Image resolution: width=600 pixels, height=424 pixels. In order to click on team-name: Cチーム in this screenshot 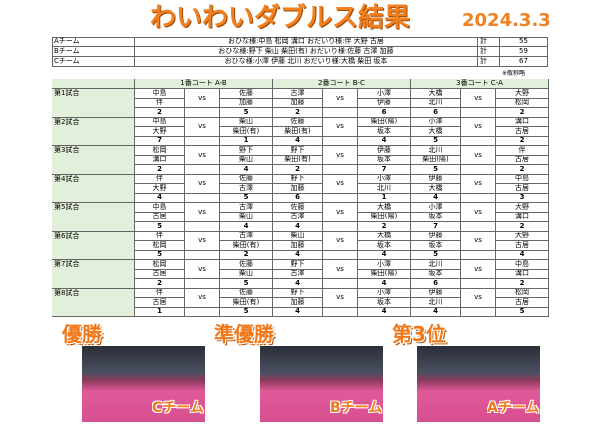, I will do `click(93, 62)`.